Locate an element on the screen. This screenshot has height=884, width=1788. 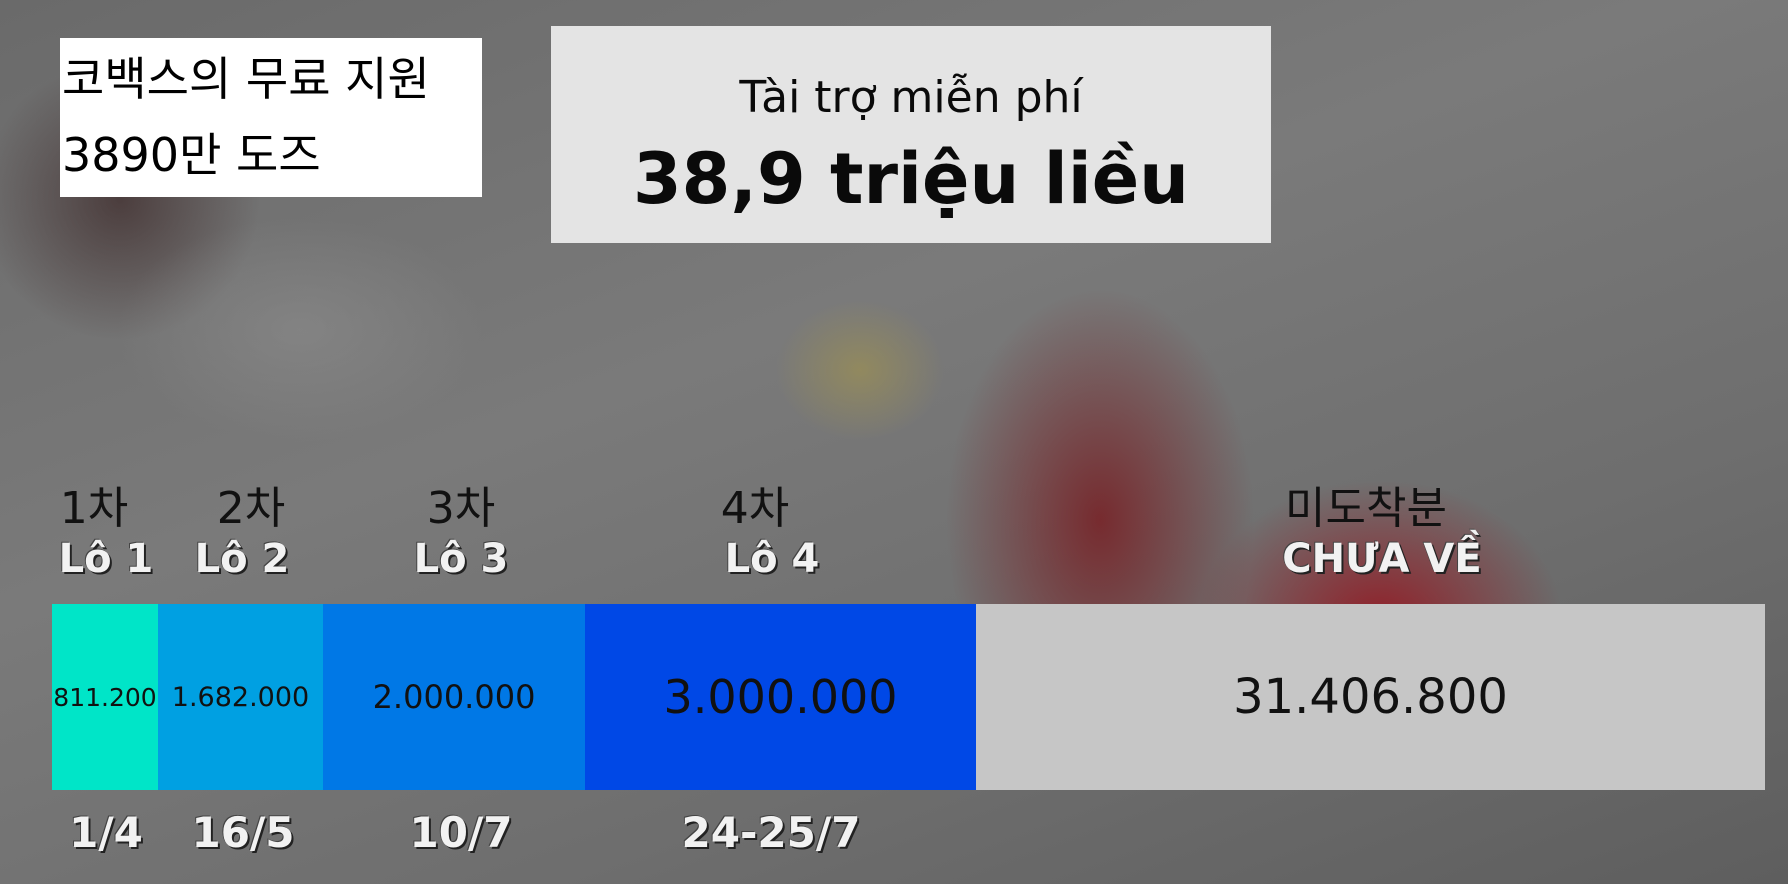
bar-segment-4: 3.000.000 is located at coordinates (780, 697).